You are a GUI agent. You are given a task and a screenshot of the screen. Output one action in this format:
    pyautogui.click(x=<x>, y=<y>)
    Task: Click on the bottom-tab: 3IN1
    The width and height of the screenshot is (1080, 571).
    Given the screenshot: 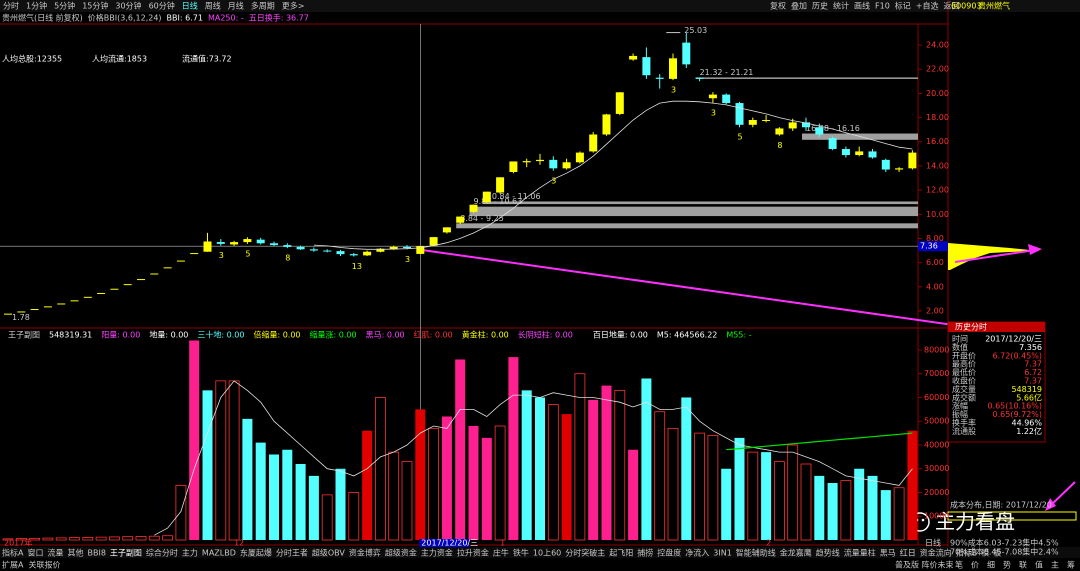 What is the action you would take?
    pyautogui.click(x=722, y=553)
    